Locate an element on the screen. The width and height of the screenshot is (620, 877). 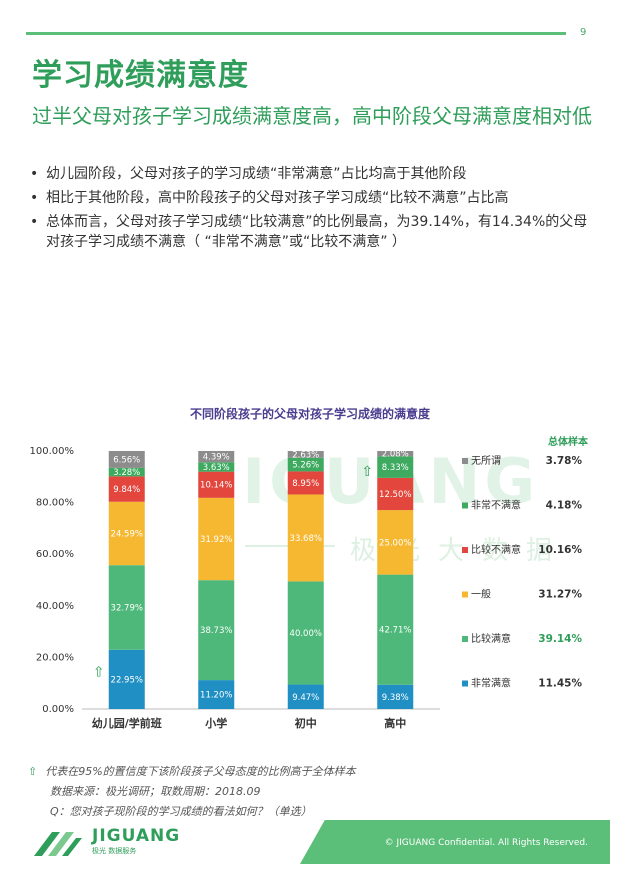
page-subtitle: 过半父母对孩子学习成绩满意度高，高中阶段父母满意度相对低 is located at coordinates (312, 116).